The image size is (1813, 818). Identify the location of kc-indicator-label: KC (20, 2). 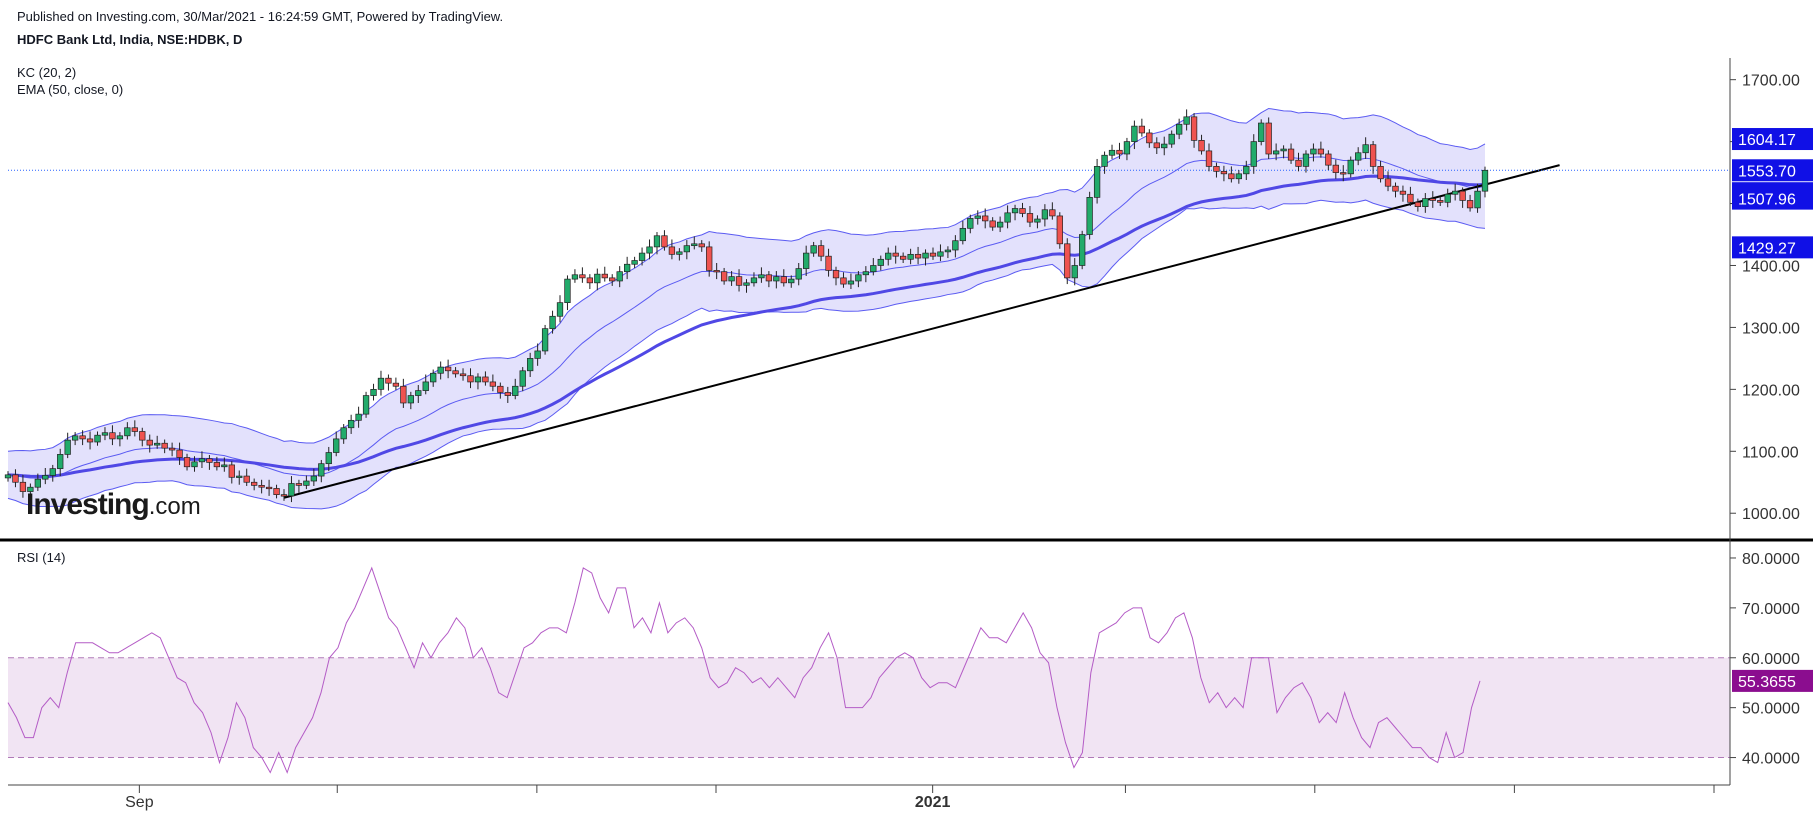
(47, 72).